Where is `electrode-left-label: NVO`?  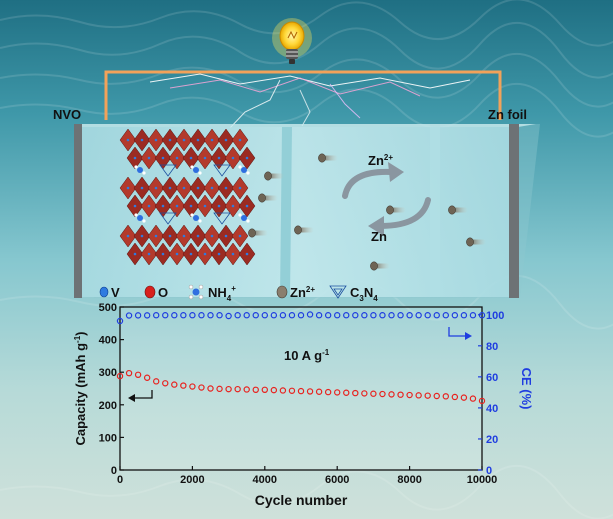 electrode-left-label: NVO is located at coordinates (67, 114).